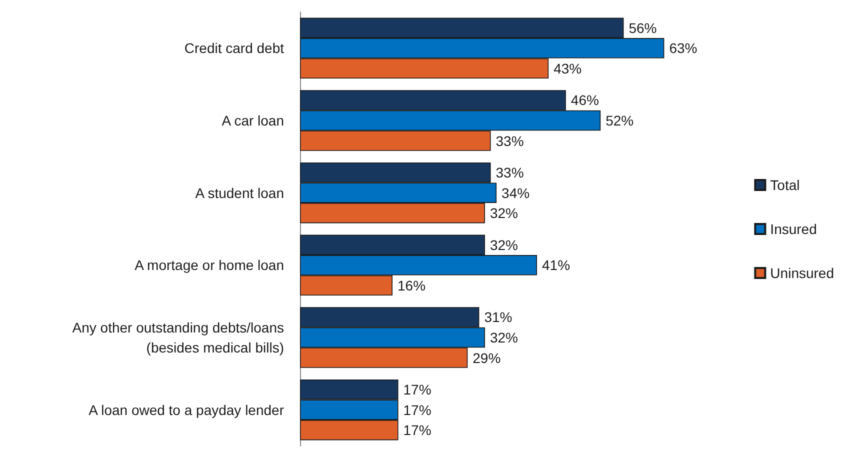  Describe the element at coordinates (186, 410) in the screenshot. I see `y-tick-label: A loan owed to a payday lender` at that location.